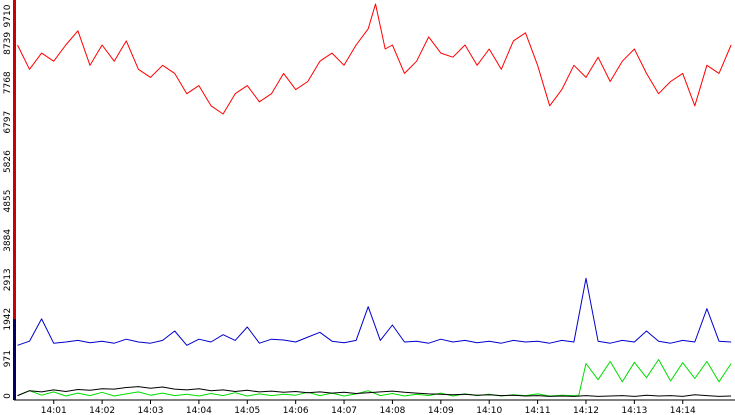 The image size is (735, 415). What do you see at coordinates (8, 161) in the screenshot?
I see `y-tick-label: 5826` at bounding box center [8, 161].